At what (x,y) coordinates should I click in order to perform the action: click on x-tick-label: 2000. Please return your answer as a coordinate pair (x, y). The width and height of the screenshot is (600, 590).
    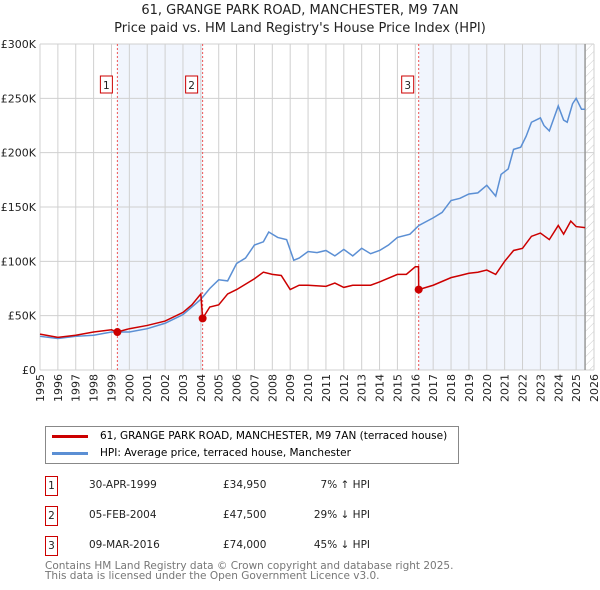
    Looking at the image, I should click on (129, 388).